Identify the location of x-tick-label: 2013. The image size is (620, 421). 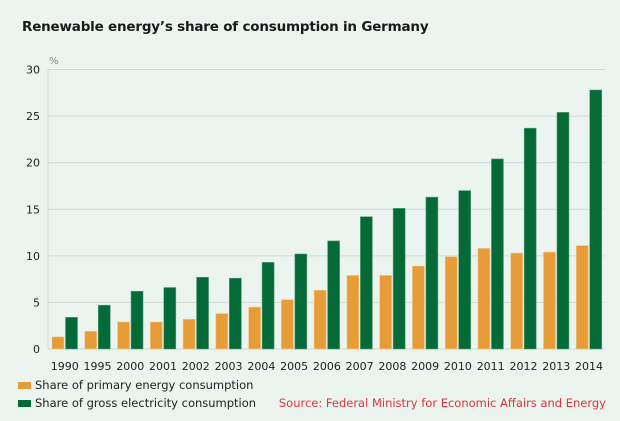
(556, 366).